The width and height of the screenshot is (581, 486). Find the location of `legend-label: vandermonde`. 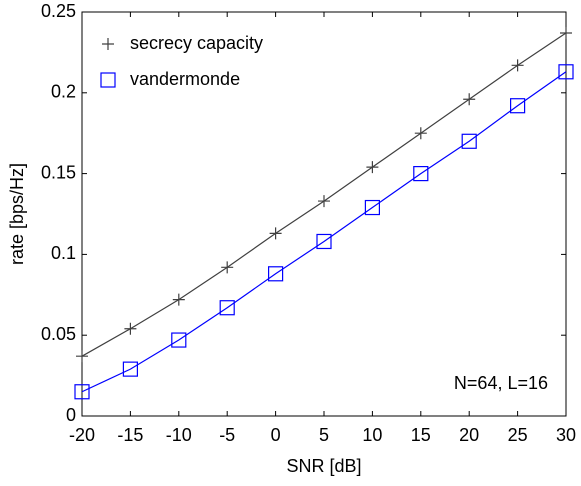

legend-label: vandermonde is located at coordinates (185, 79).